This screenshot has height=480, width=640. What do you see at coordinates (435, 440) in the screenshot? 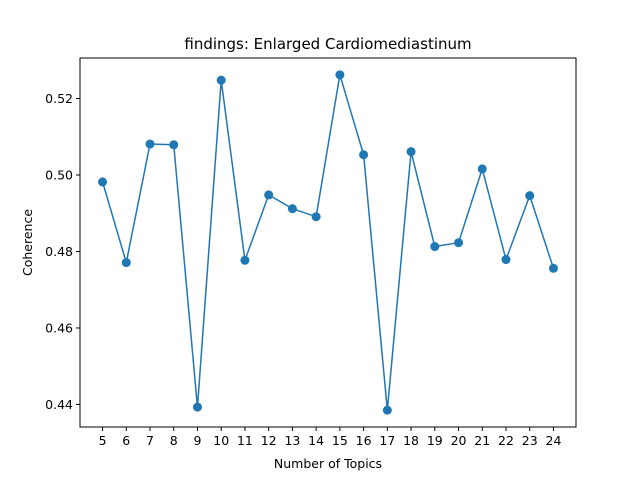
I see `x-tick-label: 19` at bounding box center [435, 440].